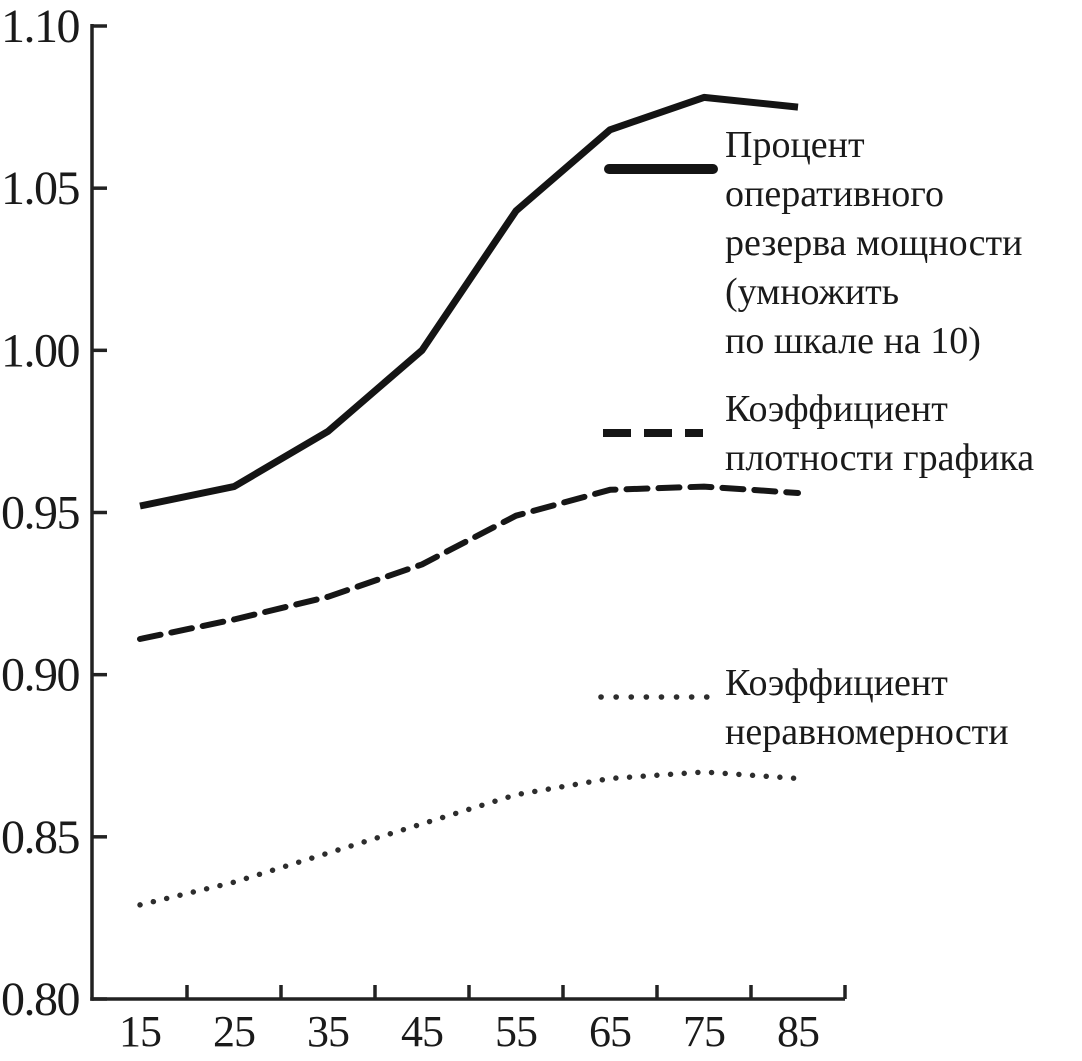 Image resolution: width=1082 pixels, height=1061 pixels. What do you see at coordinates (469, 838) in the screenshot?
I see `series-unevenness-coefficient-line` at bounding box center [469, 838].